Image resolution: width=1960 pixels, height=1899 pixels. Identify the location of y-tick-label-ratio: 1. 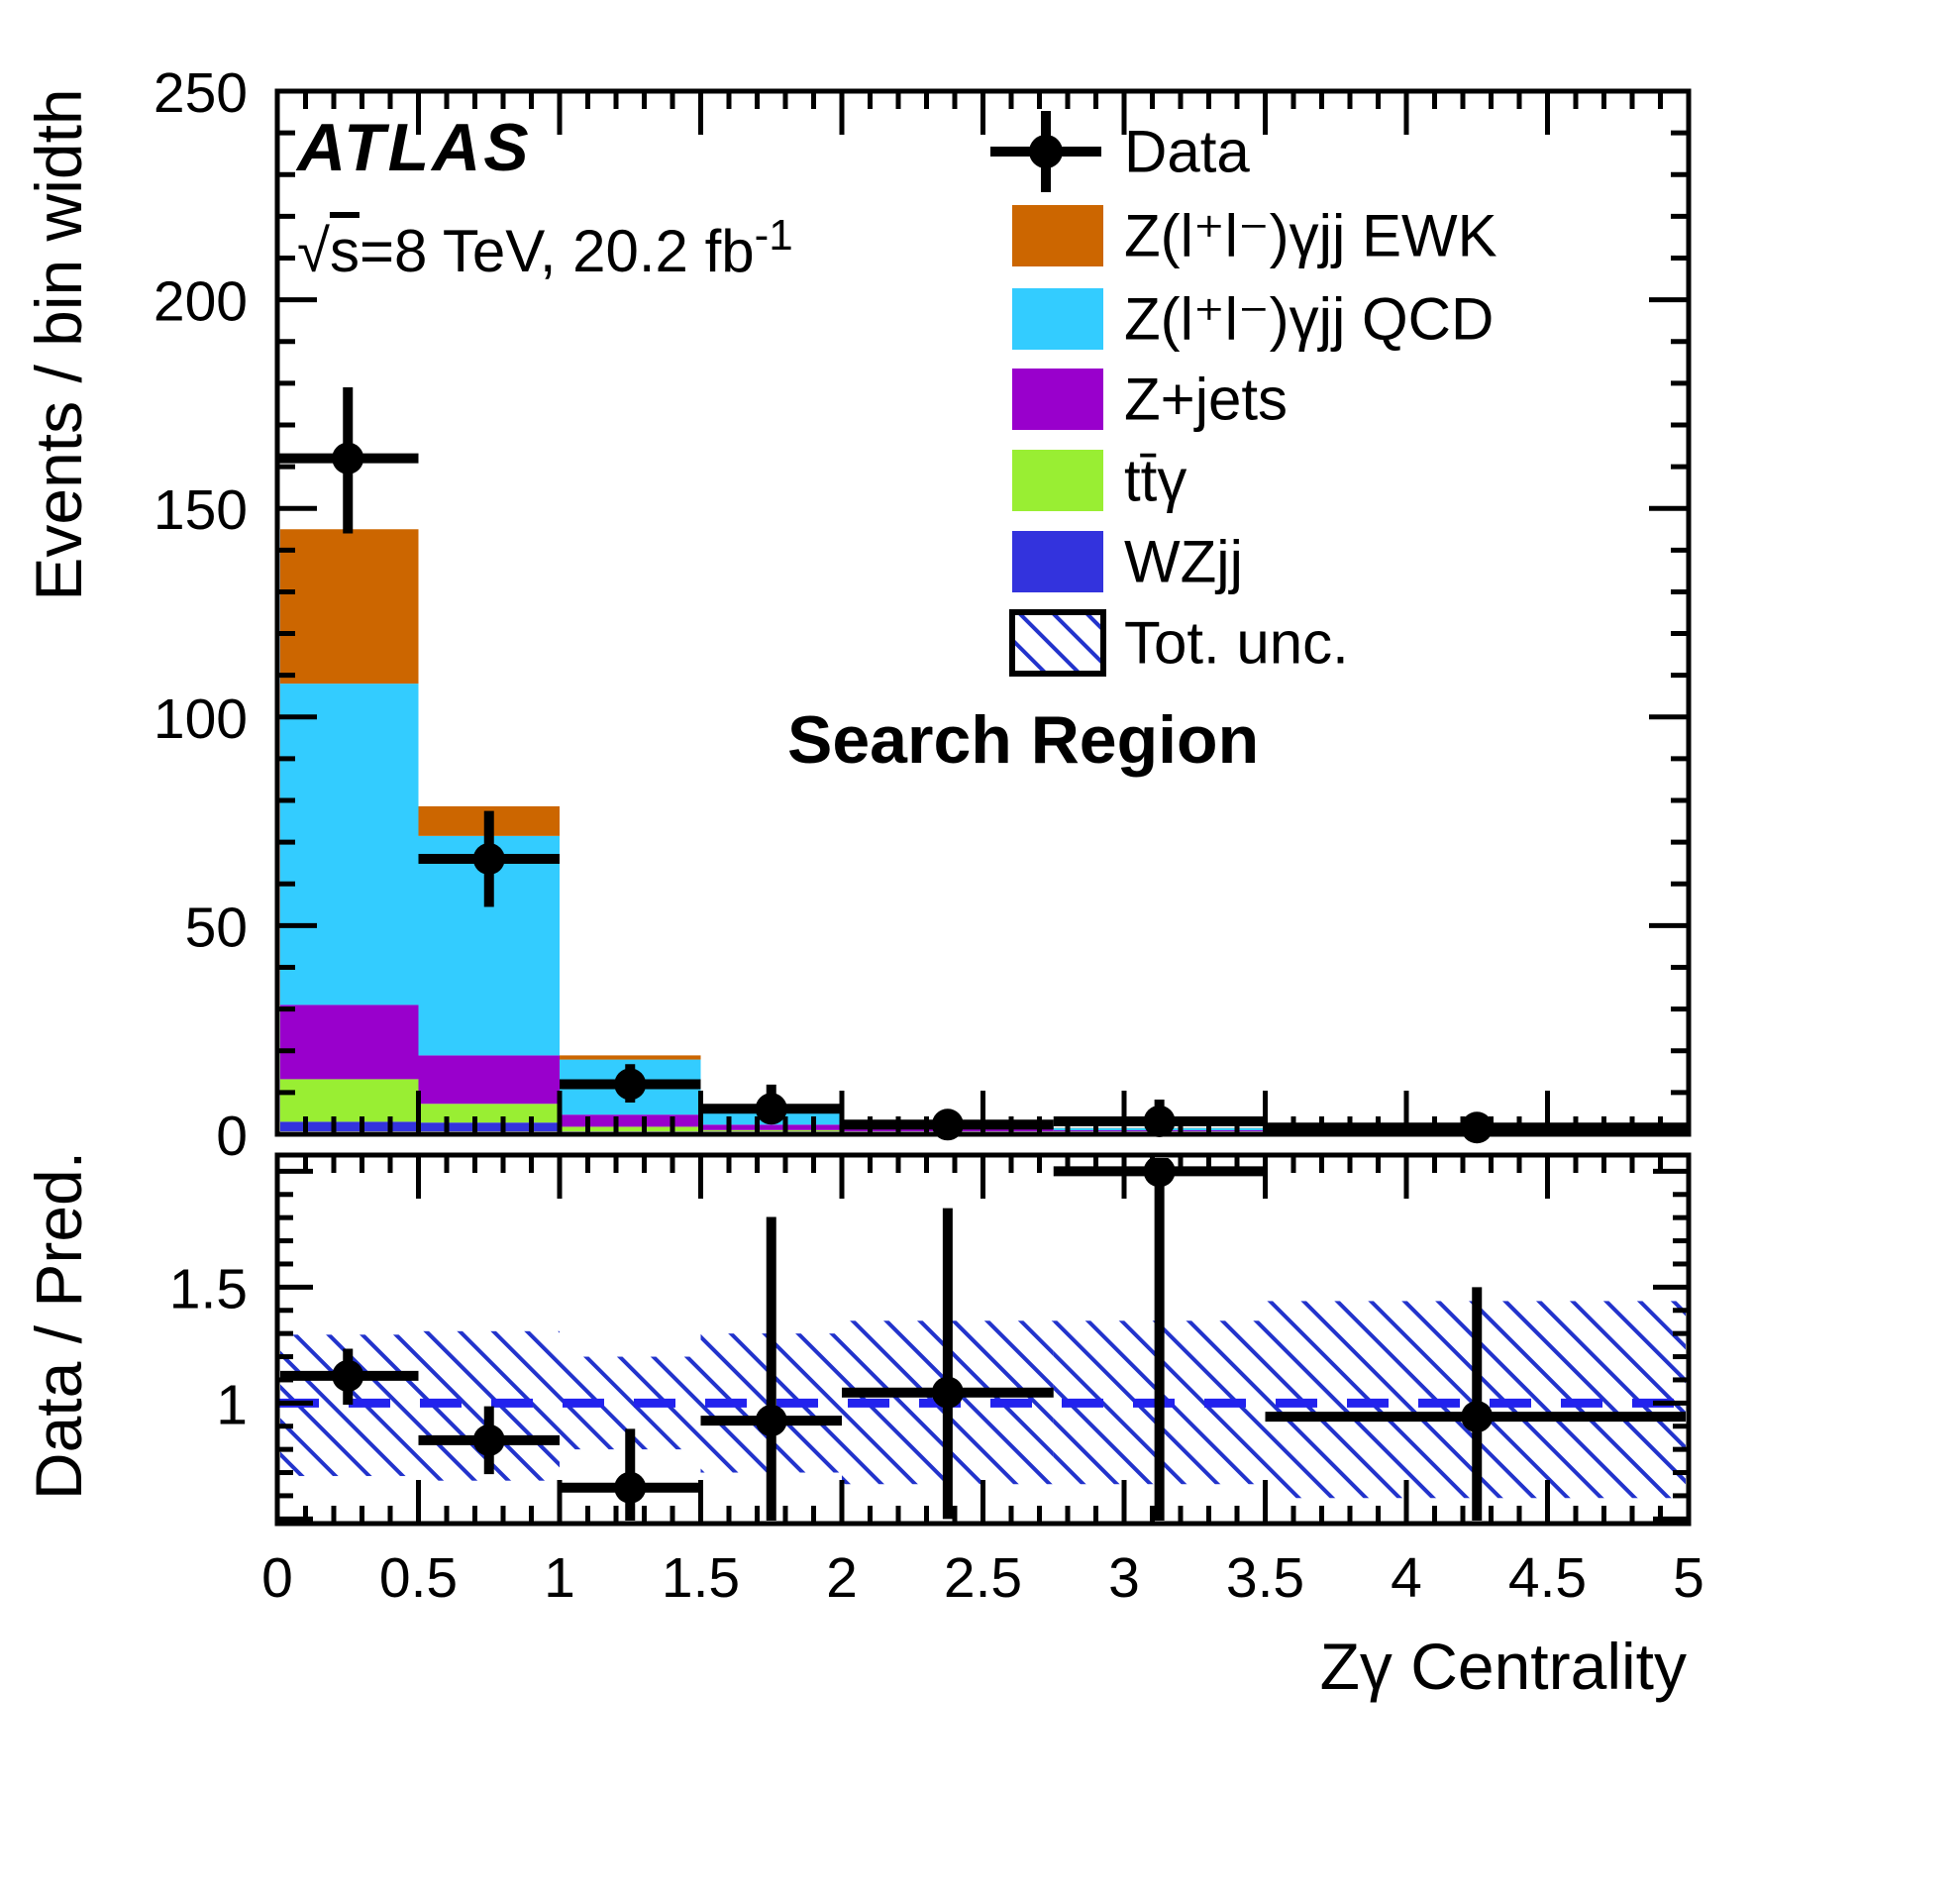
(232, 1404).